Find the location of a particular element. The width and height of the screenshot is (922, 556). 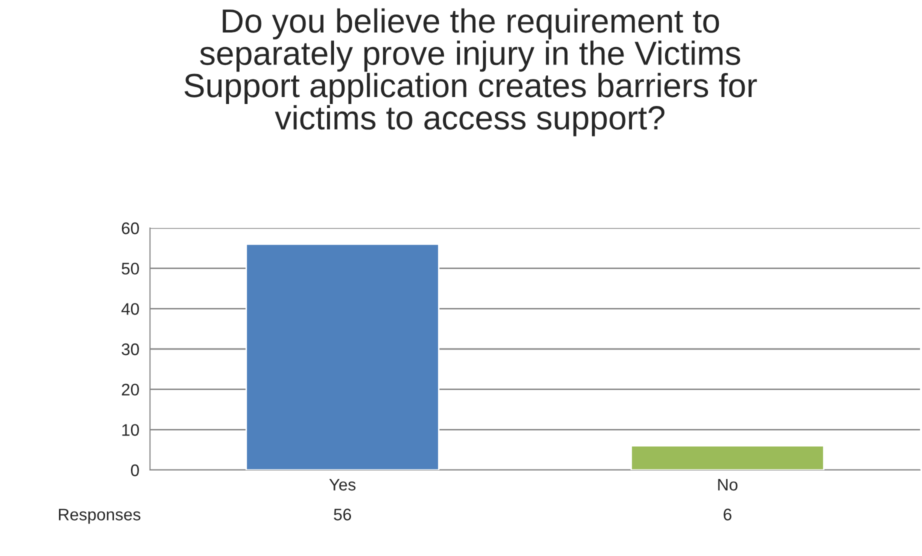

y-tick-label: 10 is located at coordinates (130, 430).